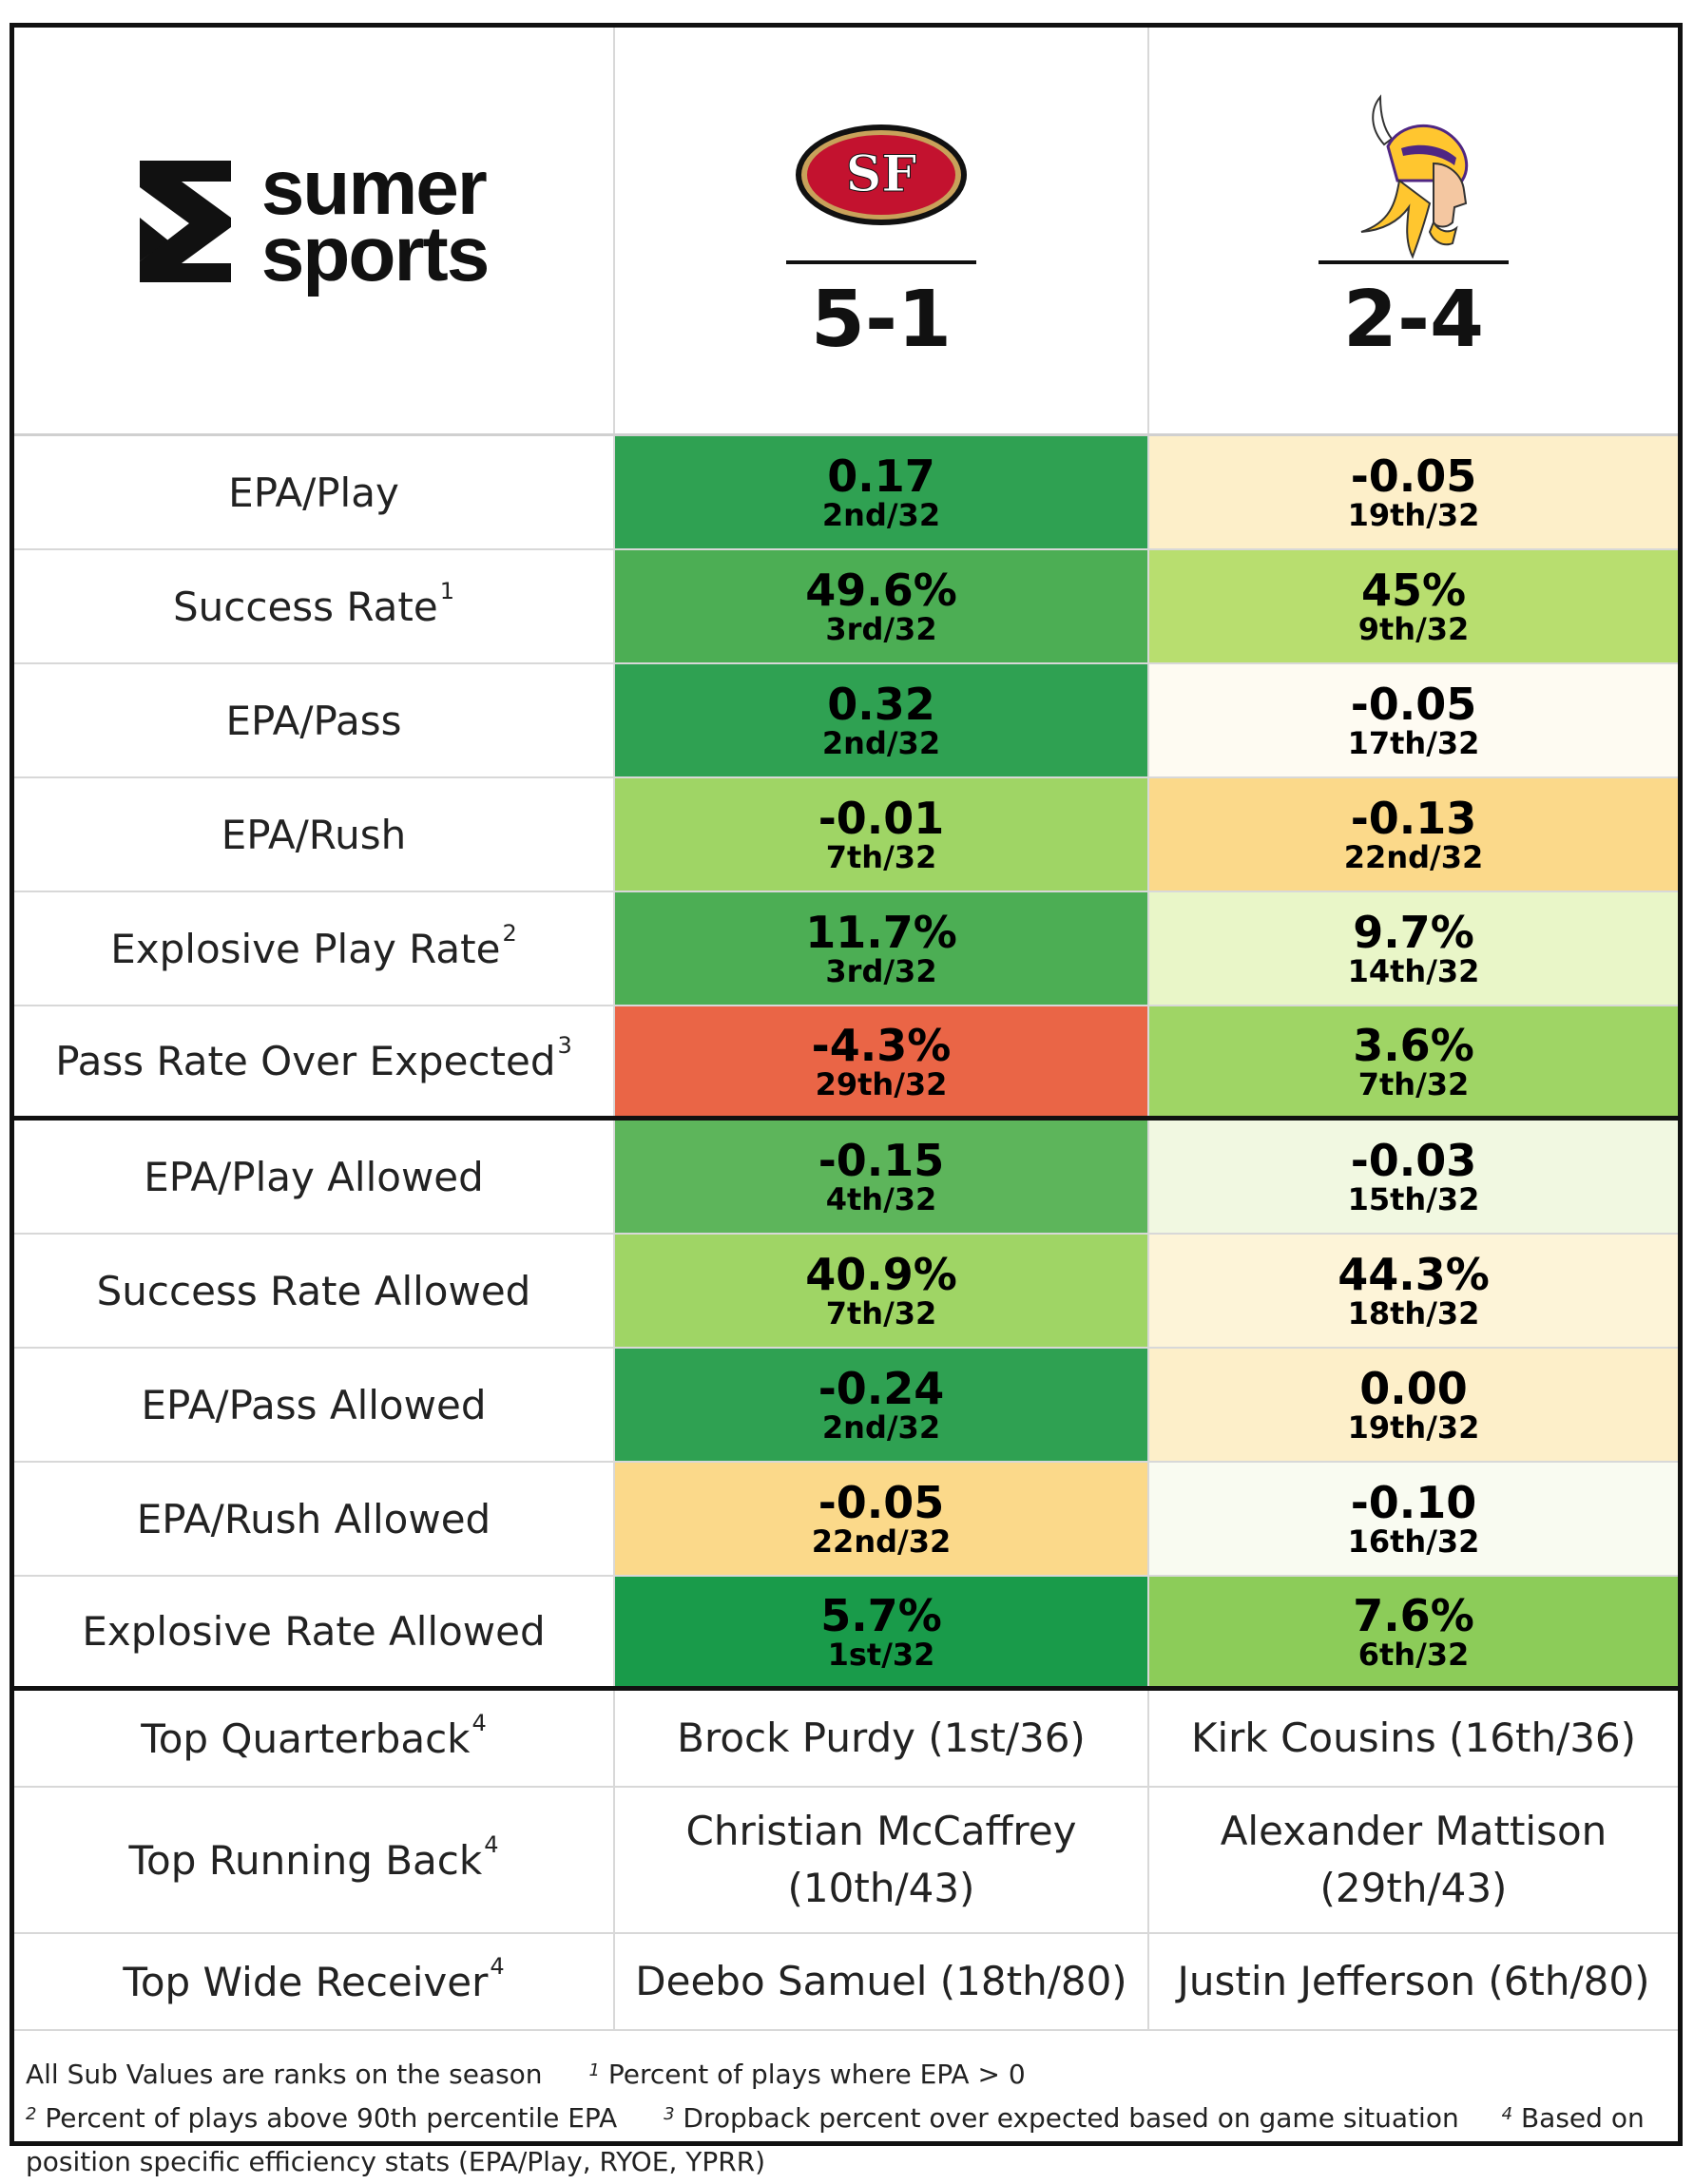 This screenshot has width=1694, height=2184. What do you see at coordinates (807, 2074) in the screenshot?
I see `footnote-1: 1 Percent of plays where EPA > 0` at bounding box center [807, 2074].